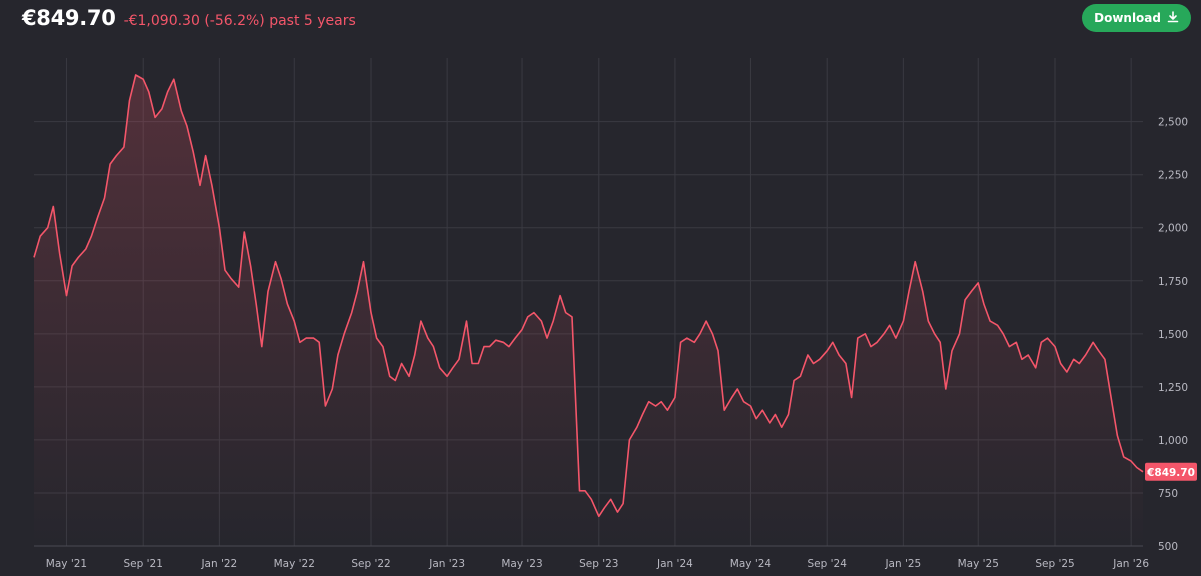  Describe the element at coordinates (751, 564) in the screenshot. I see `x-tick-label: May '24` at that location.